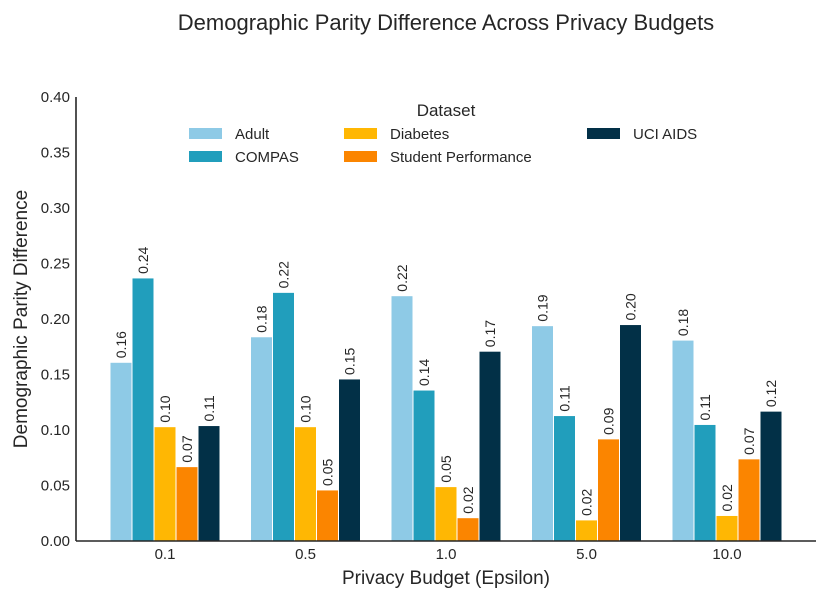  I want to click on y-axis-label: Demographic Parity Difference, so click(21, 319).